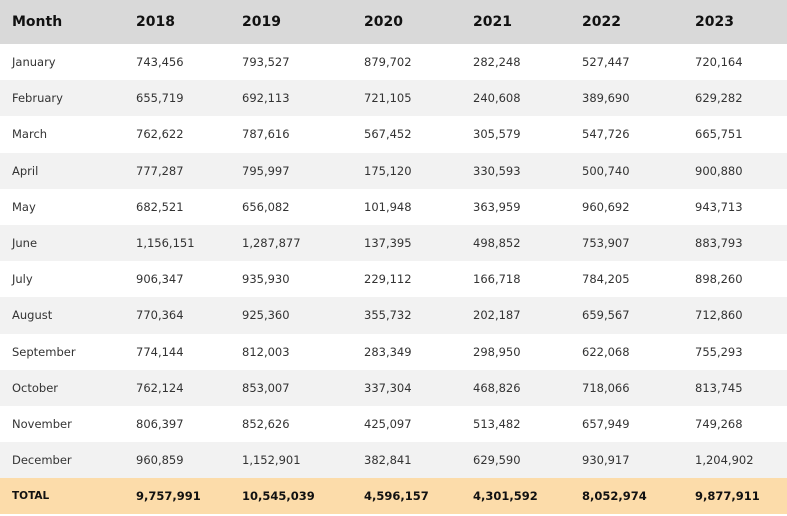  I want to click on value-cell: 930,917, so click(606, 460).